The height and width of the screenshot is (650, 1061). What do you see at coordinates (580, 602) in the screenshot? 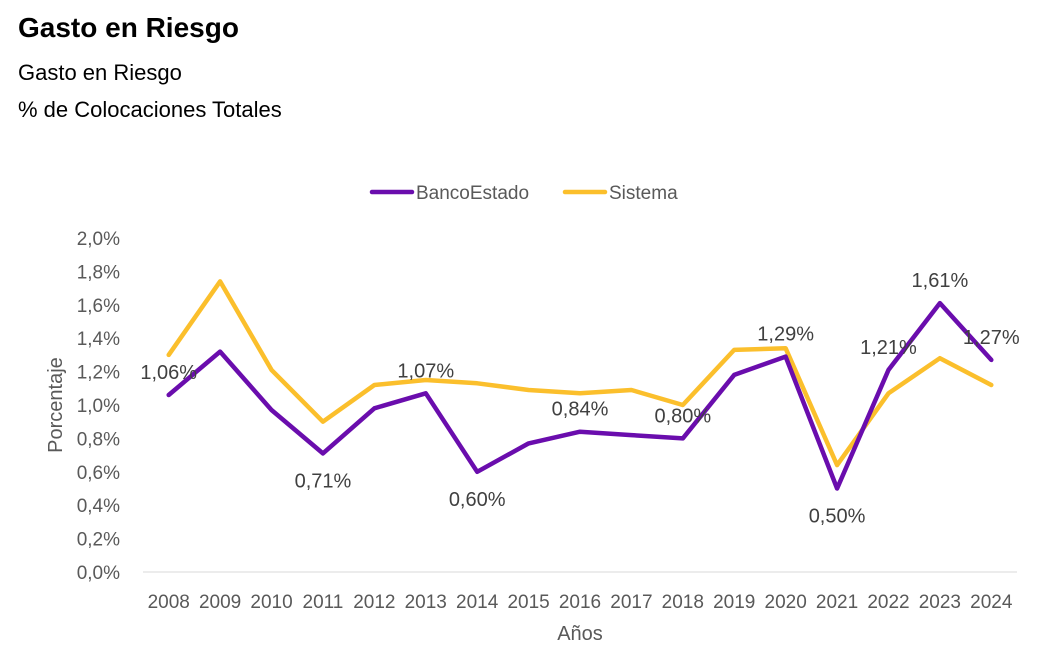
I see `x-tick-label: 2016` at bounding box center [580, 602].